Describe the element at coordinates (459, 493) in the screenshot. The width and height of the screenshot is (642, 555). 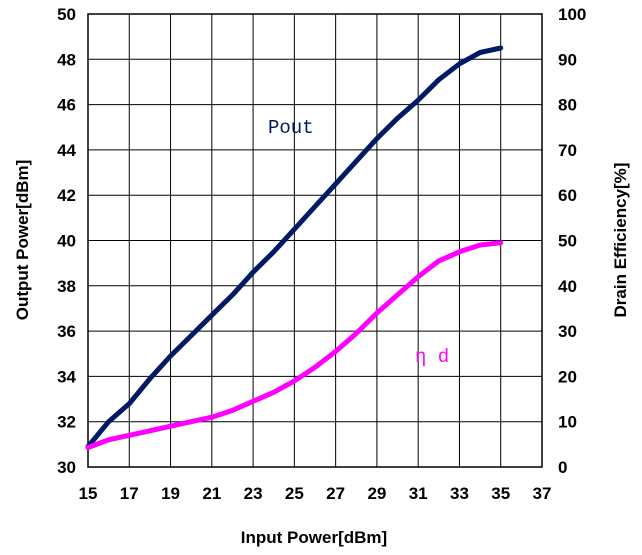
I see `x-tick-label: 33` at that location.